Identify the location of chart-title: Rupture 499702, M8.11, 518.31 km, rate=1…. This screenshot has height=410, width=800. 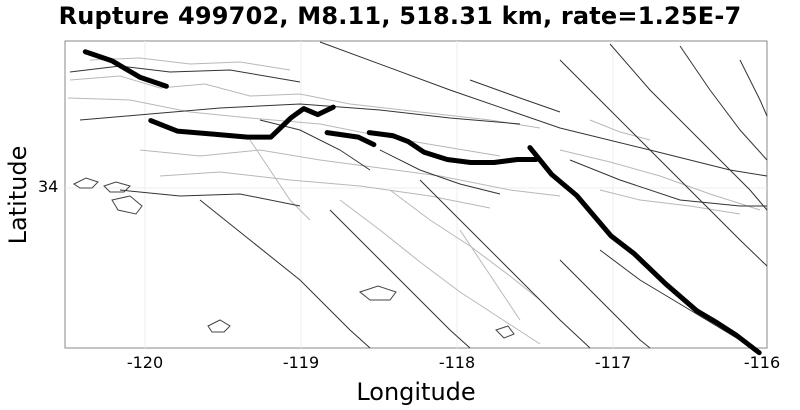
(400, 16).